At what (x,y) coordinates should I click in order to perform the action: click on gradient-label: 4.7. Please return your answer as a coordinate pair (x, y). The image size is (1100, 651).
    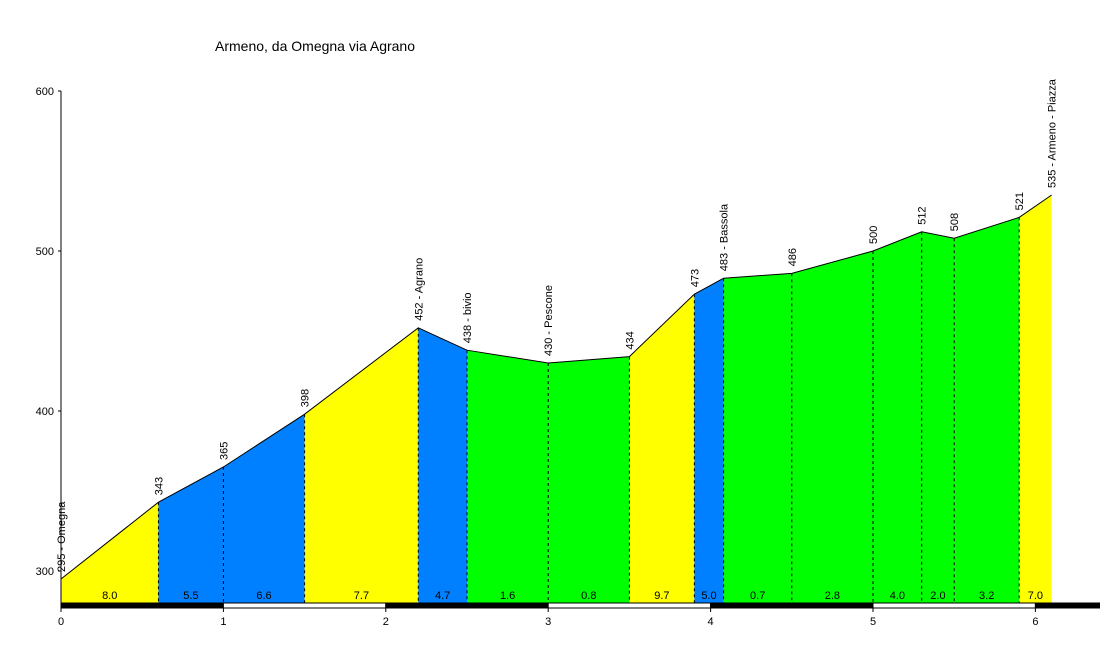
    Looking at the image, I should click on (442, 596).